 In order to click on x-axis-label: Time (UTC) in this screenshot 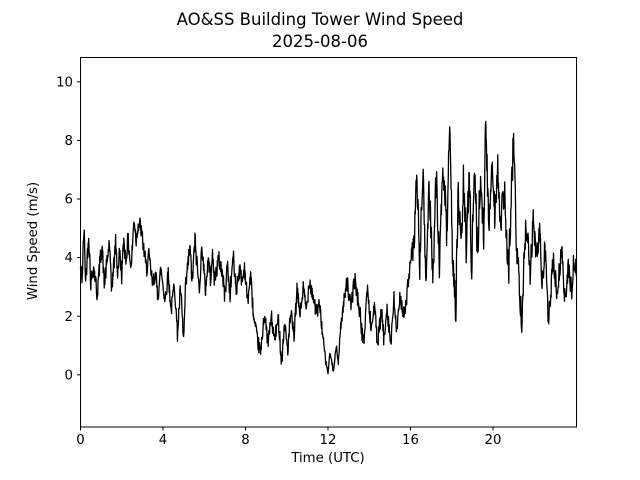, I will do `click(327, 458)`.